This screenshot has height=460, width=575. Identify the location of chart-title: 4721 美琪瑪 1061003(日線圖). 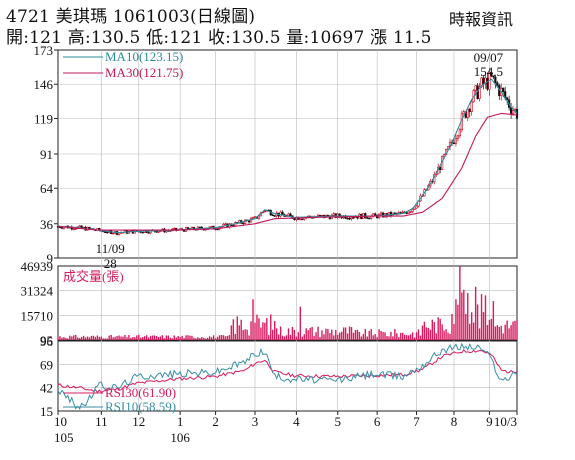
(131, 17).